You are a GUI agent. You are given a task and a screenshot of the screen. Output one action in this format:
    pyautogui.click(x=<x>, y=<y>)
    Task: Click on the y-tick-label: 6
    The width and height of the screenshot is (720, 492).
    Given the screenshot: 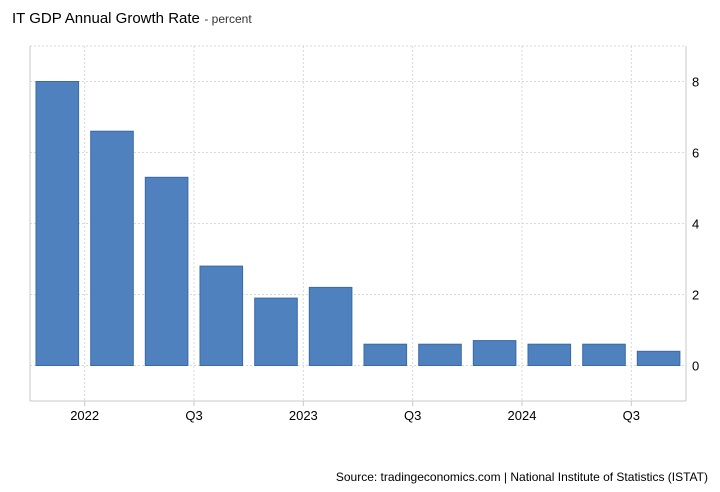 What is the action you would take?
    pyautogui.click(x=695, y=153)
    